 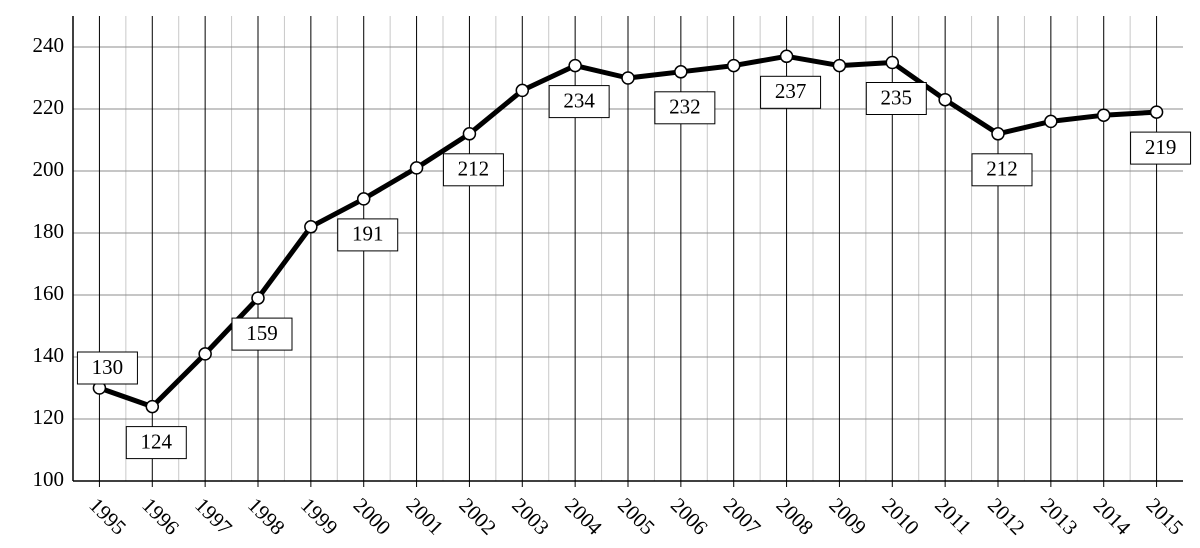 What do you see at coordinates (530, 516) in the screenshot?
I see `x-tick-label: 2003` at bounding box center [530, 516].